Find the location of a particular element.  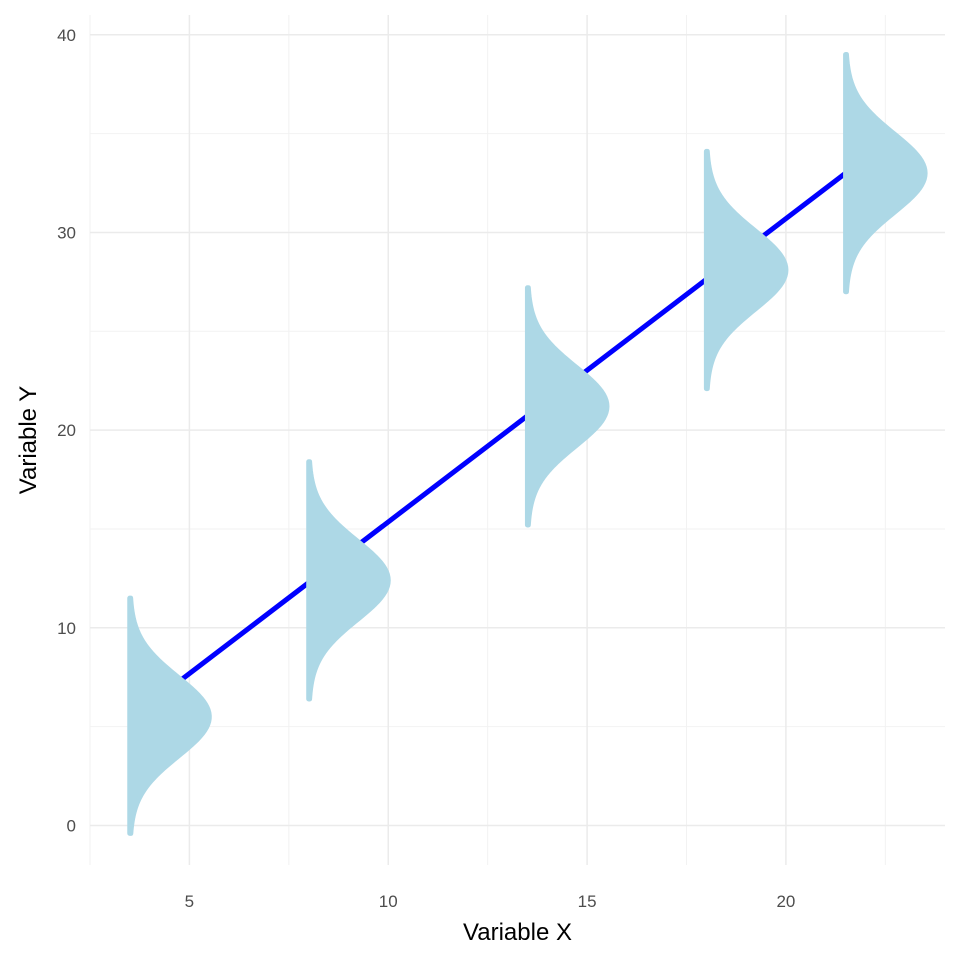

y-tick-label-0: 0 is located at coordinates (71, 825).